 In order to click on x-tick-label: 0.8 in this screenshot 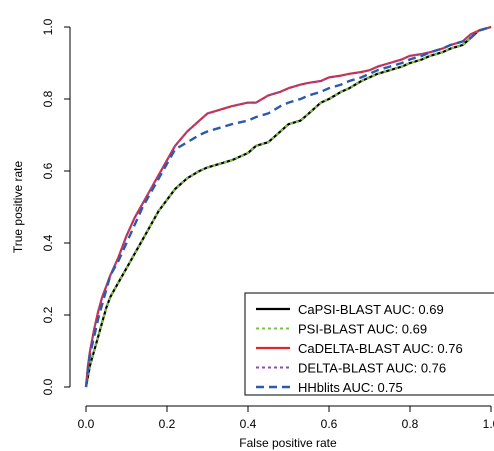, I will do `click(410, 424)`.